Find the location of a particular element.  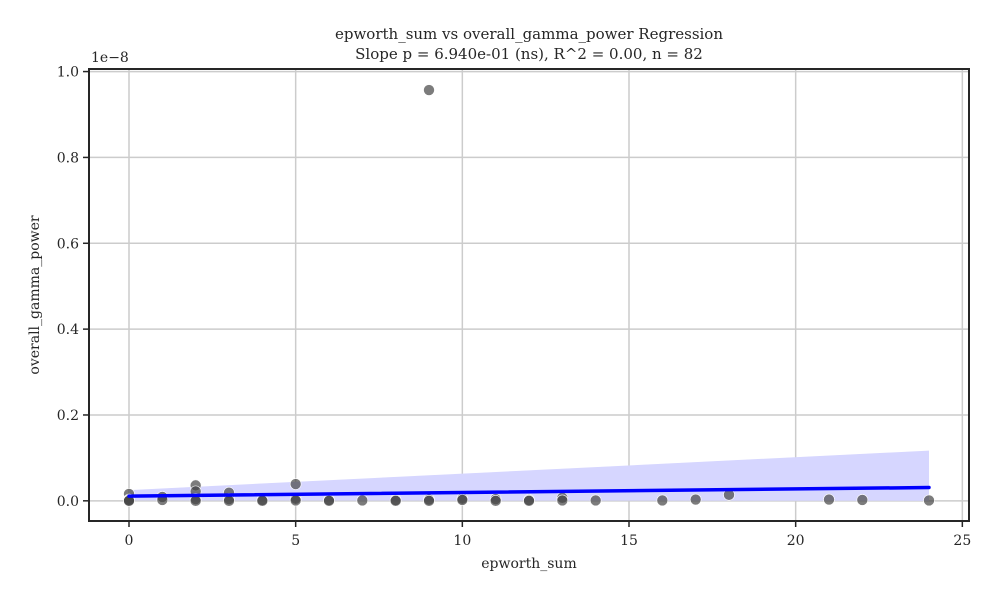

y-tick-label-0: 0.0 is located at coordinates (68, 502).